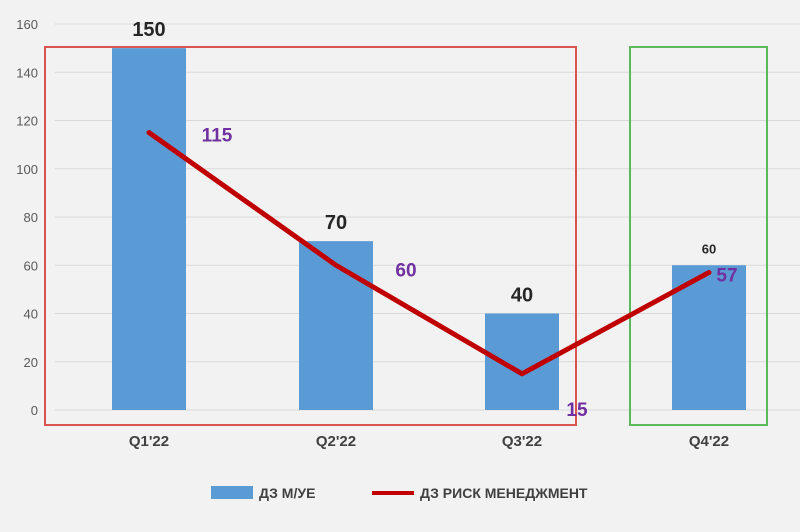 The image size is (800, 532). Describe the element at coordinates (522, 296) in the screenshot. I see `bar-data-label: 40` at that location.